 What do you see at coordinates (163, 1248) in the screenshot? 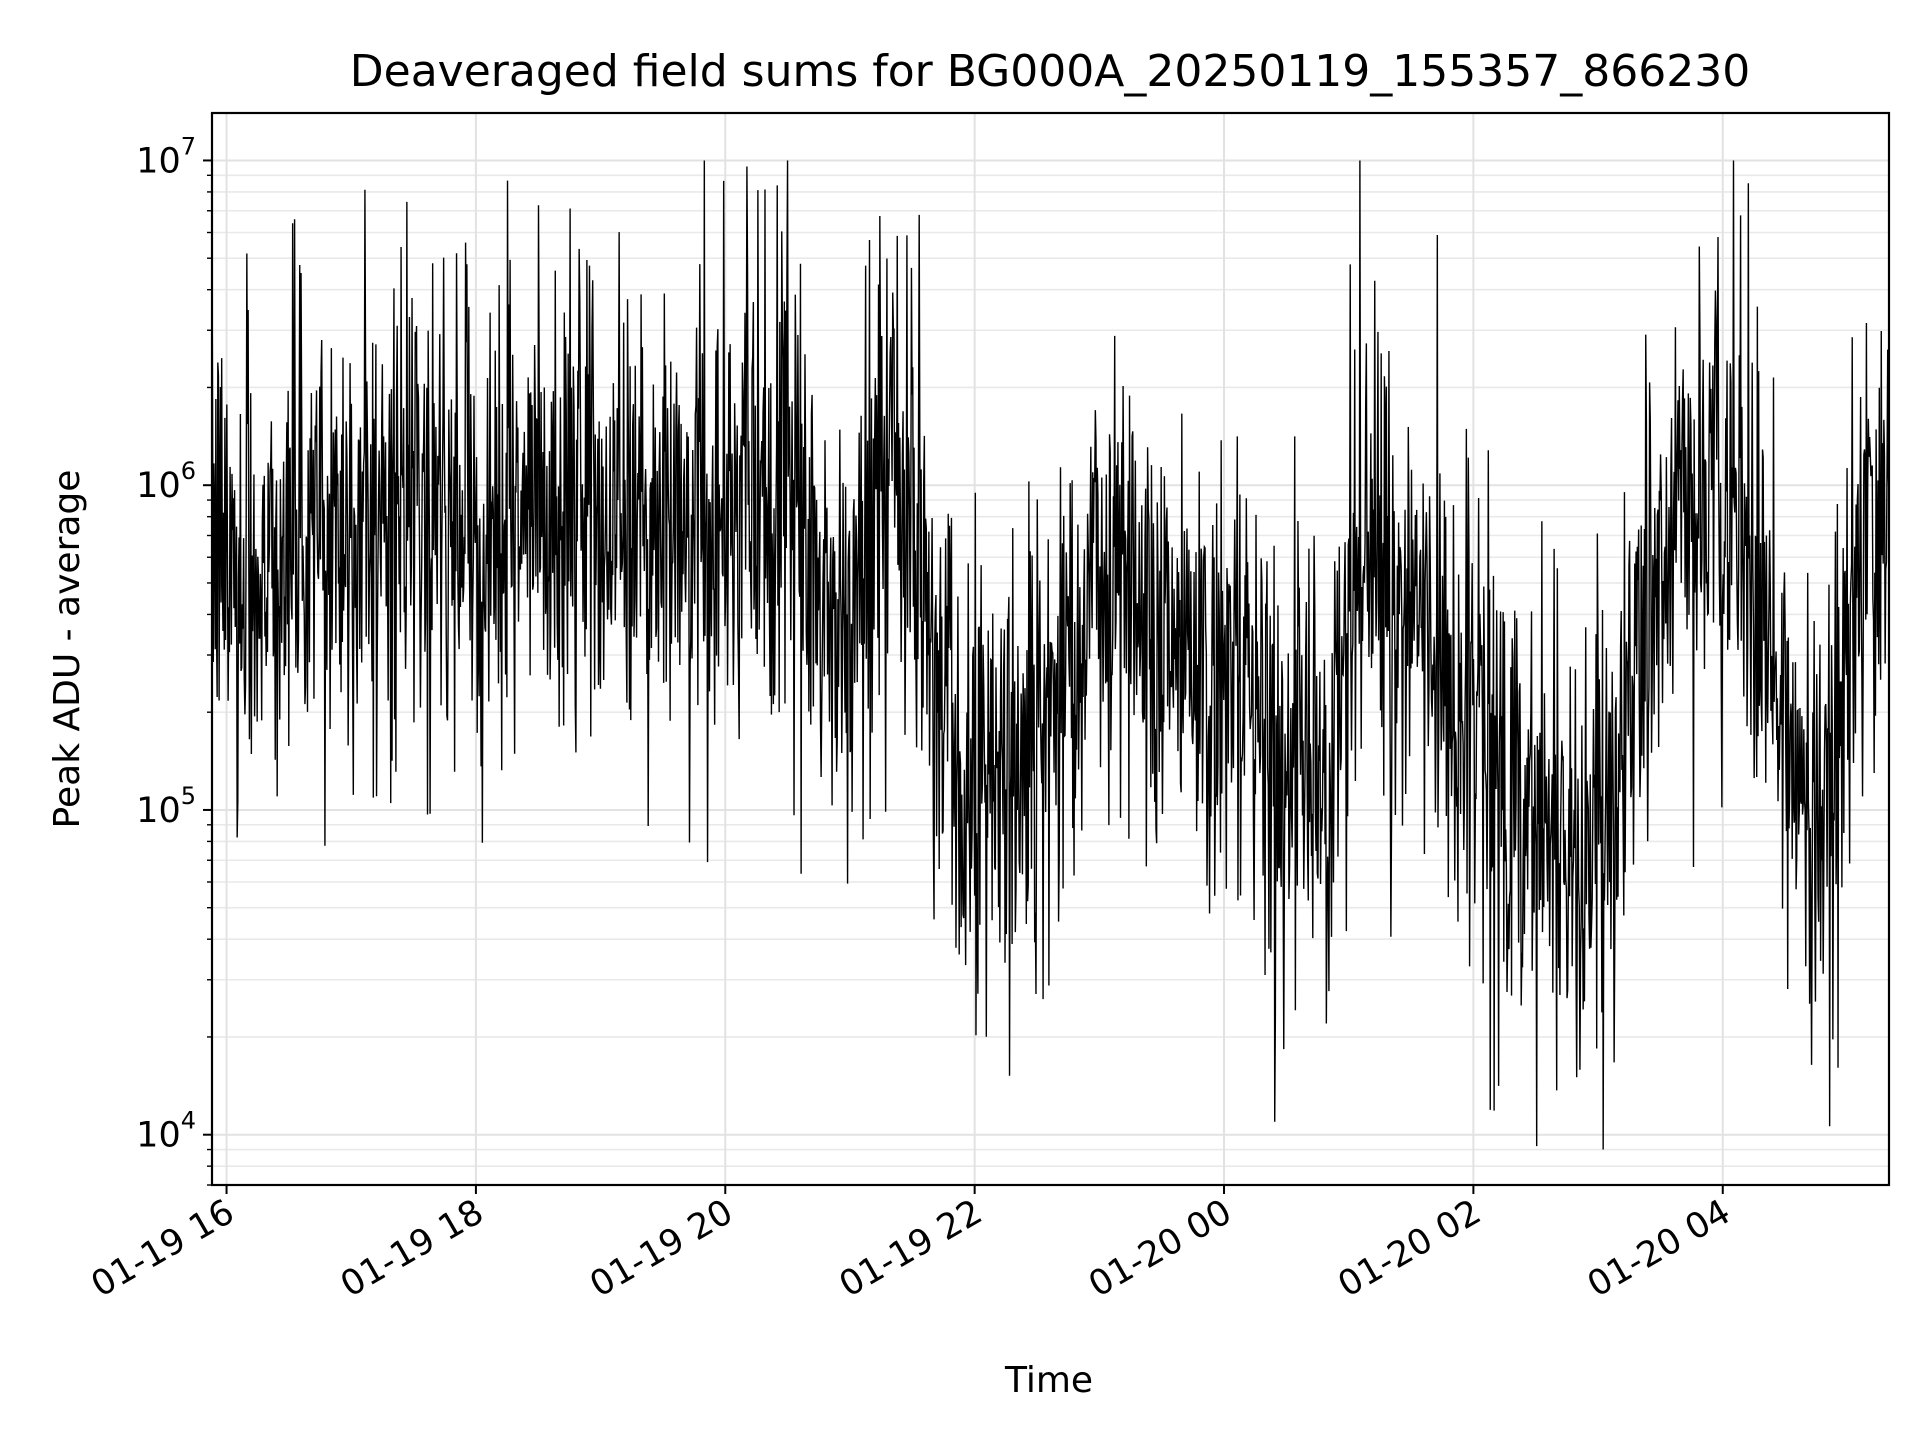
I see `x-tick-label: 01-19 16` at bounding box center [163, 1248].